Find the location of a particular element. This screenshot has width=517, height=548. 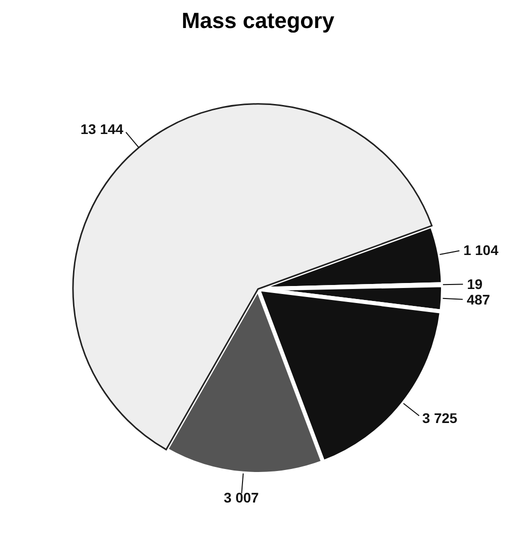

data-label: 3 007 is located at coordinates (242, 497).